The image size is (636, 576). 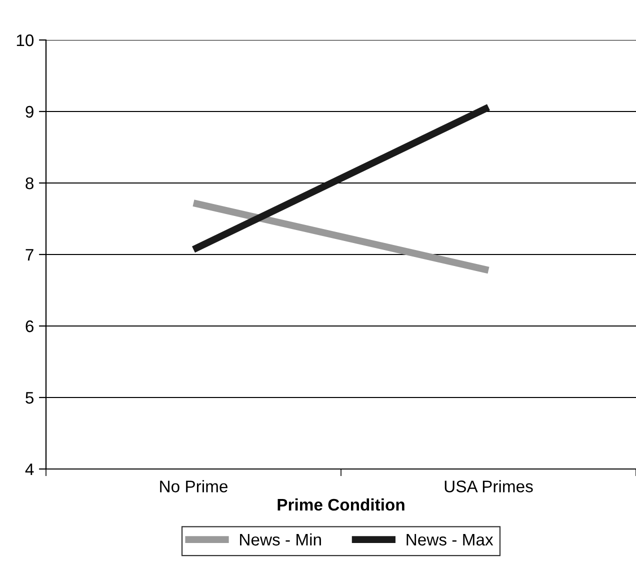 I want to click on y-tick-label: 7, so click(x=30, y=255).